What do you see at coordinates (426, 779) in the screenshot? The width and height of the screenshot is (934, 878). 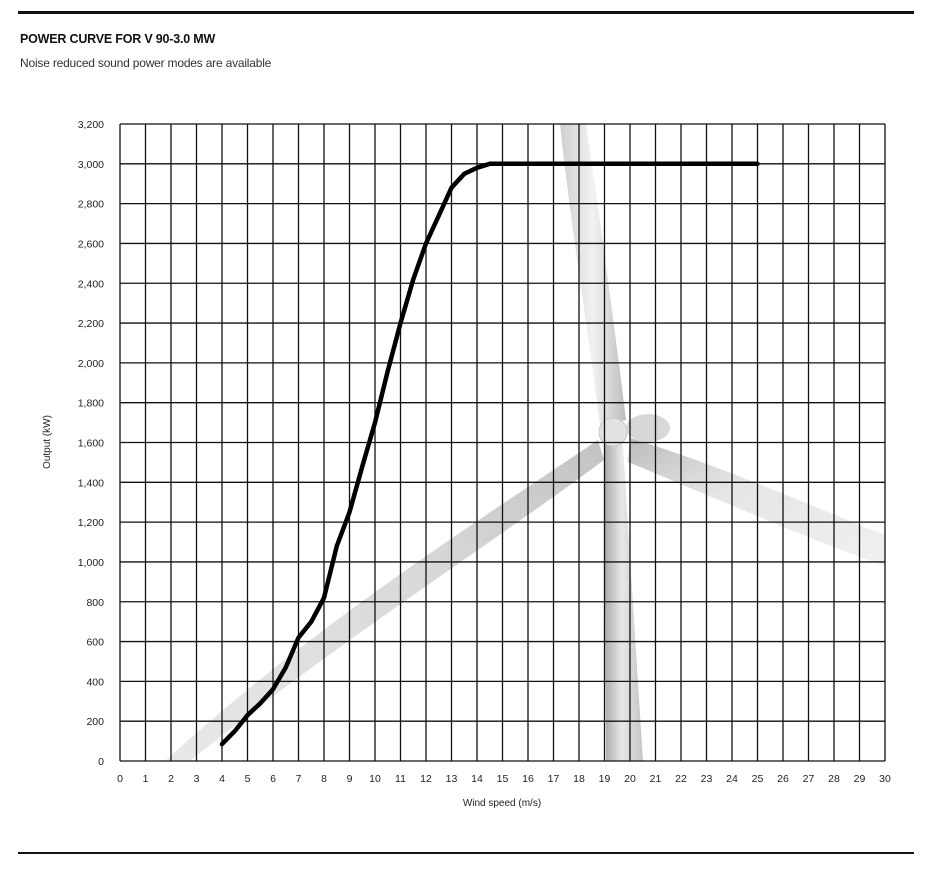 I see `x-tick-label: 12` at bounding box center [426, 779].